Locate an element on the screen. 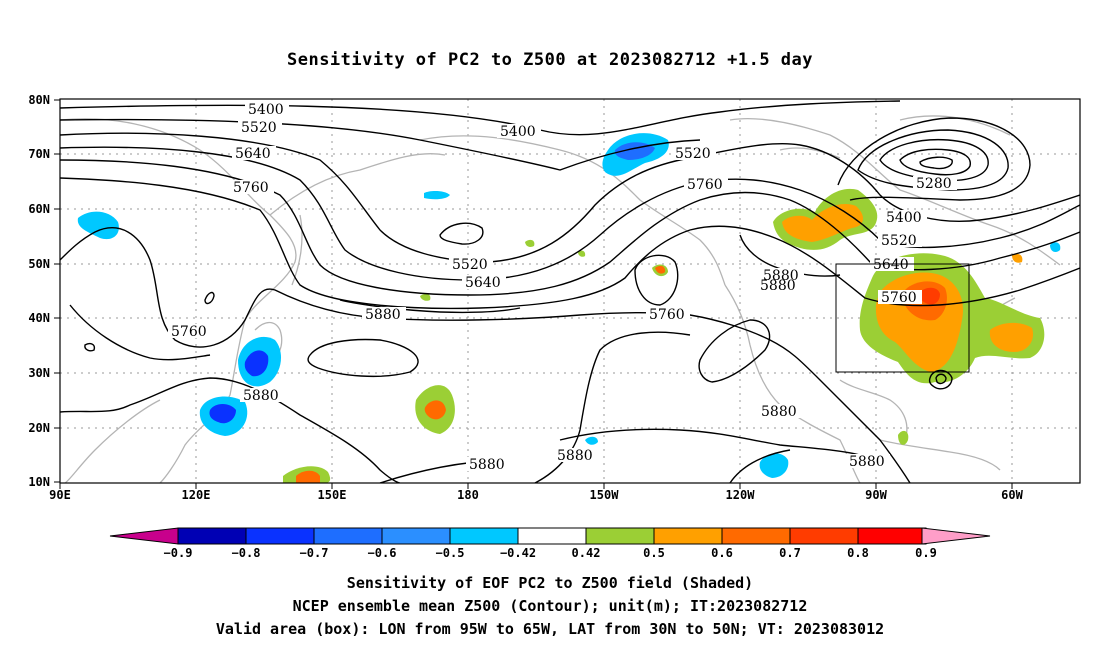 The width and height of the screenshot is (1100, 650). lat-label: 40N is located at coordinates (39, 318).